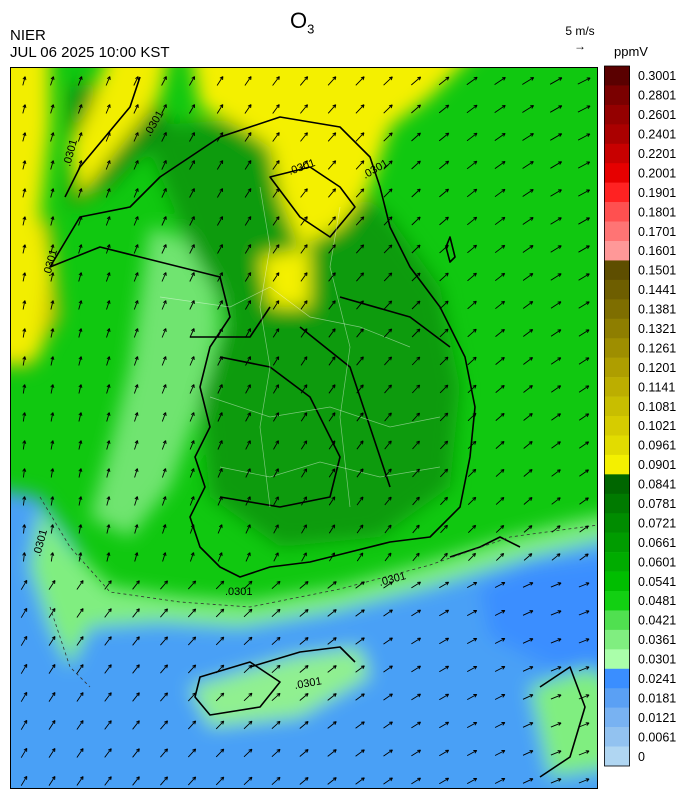  What do you see at coordinates (657, 562) in the screenshot?
I see `legend-label: 0.0601` at bounding box center [657, 562].